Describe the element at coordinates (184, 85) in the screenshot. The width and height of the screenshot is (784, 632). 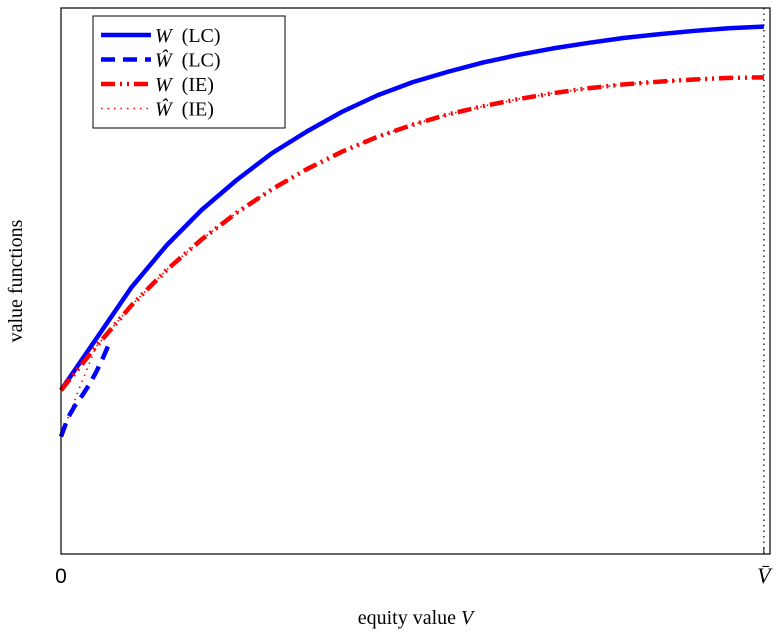
I see `legend-label: W (IE)` at that location.